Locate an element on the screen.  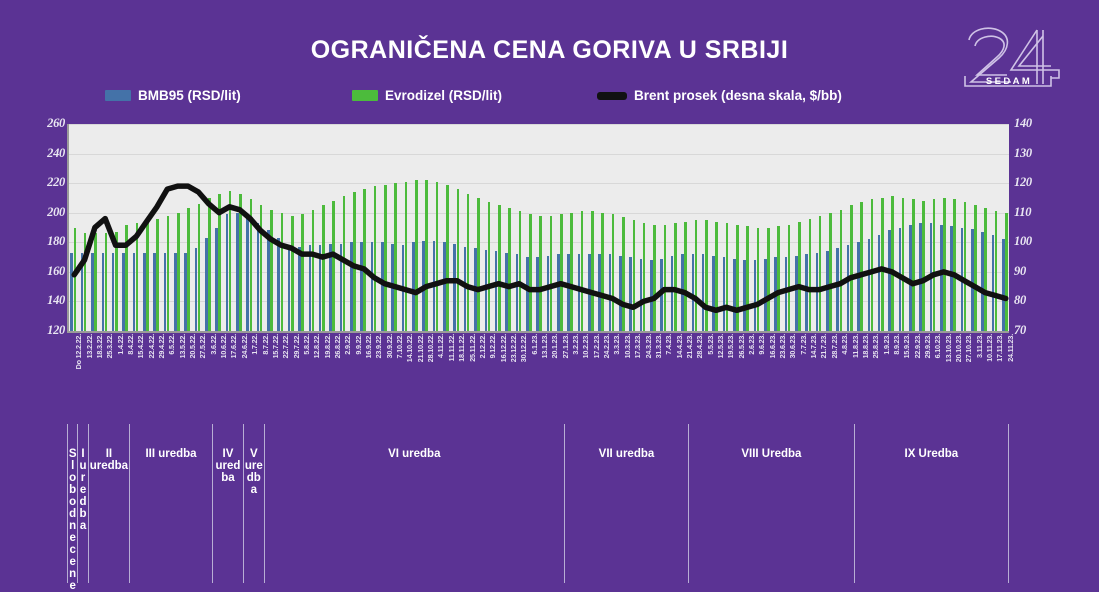
x-tick-label: 1.9.23. is located at coordinates (886, 344).